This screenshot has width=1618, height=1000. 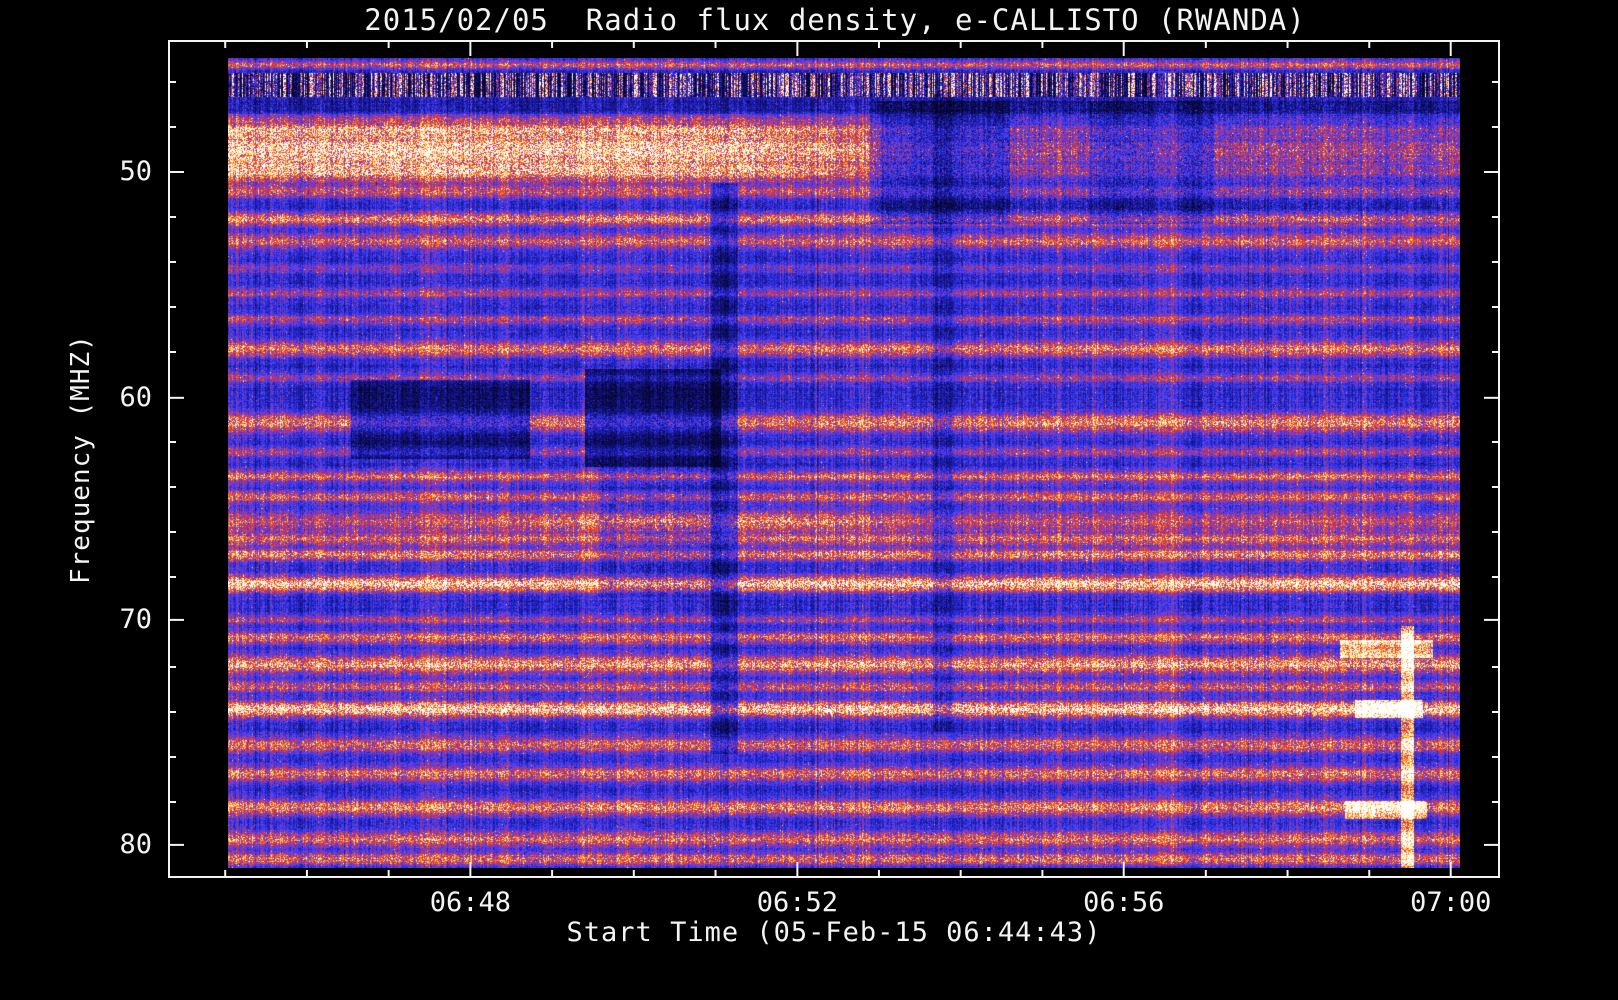 What do you see at coordinates (80, 459) in the screenshot?
I see `y-tick-labels: 50 60 70 80` at bounding box center [80, 459].